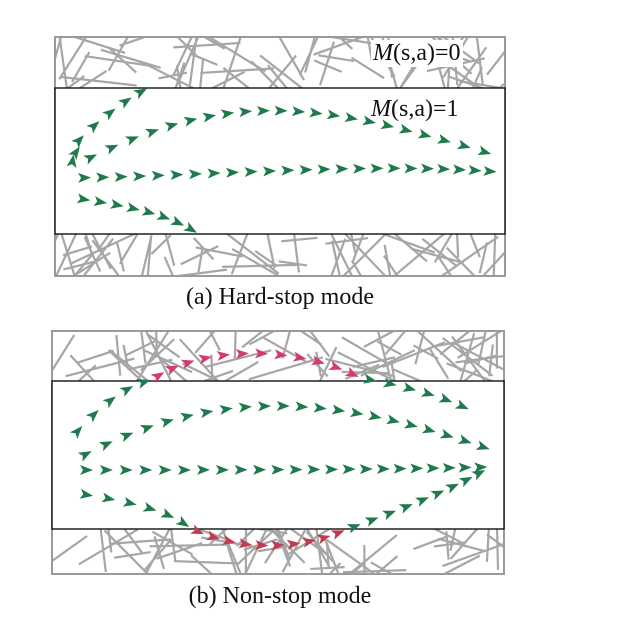 The width and height of the screenshot is (630, 642). I want to click on label-blocked-value: =0, so click(447, 53).